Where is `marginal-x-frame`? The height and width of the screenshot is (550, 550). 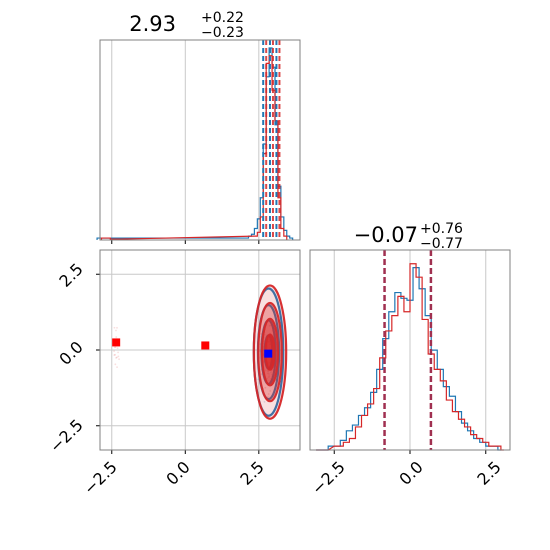 marginal-x-frame is located at coordinates (200, 140).